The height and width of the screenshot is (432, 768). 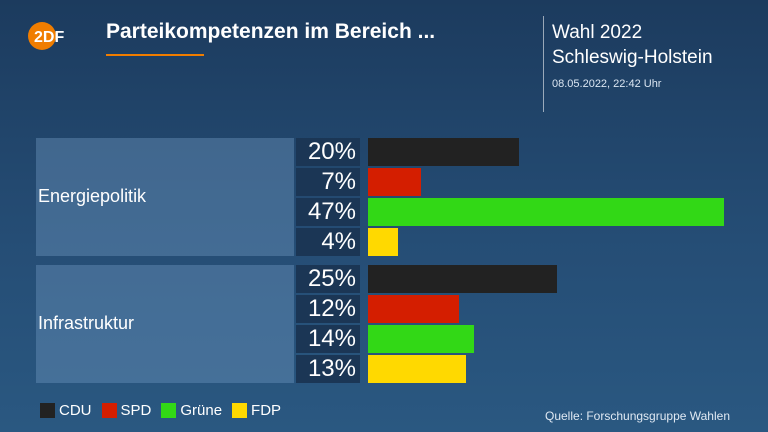 I want to click on value-label-gruene-energiepolitik: 47%, so click(x=331, y=211).